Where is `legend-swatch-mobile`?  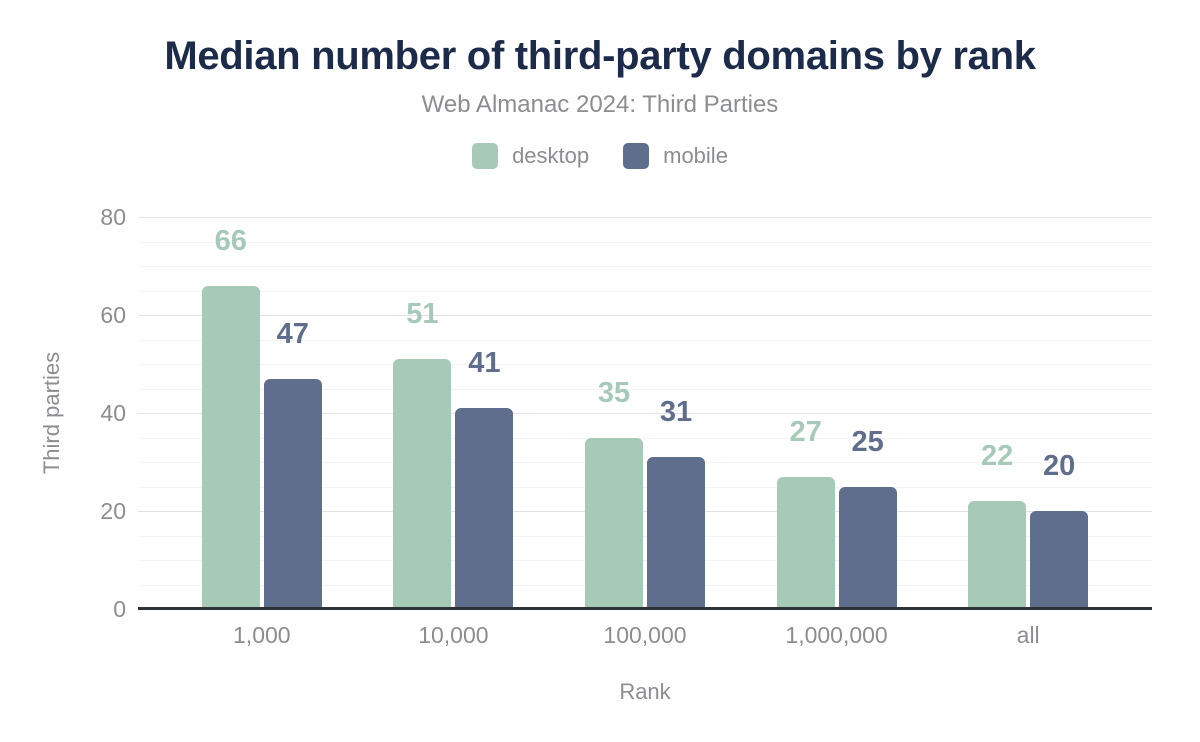 legend-swatch-mobile is located at coordinates (636, 156).